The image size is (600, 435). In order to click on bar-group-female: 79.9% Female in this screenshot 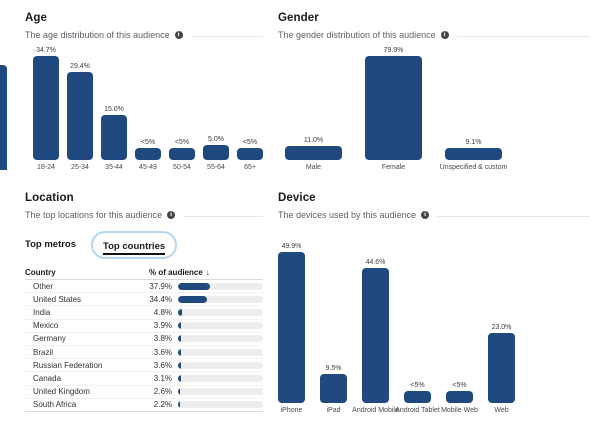, I will do `click(393, 109)`.